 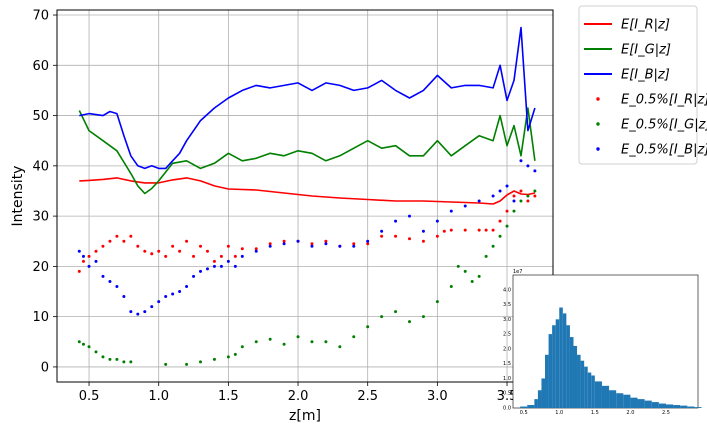 What do you see at coordinates (598, 124) in the screenshot?
I see `legend-dot-marker` at bounding box center [598, 124].